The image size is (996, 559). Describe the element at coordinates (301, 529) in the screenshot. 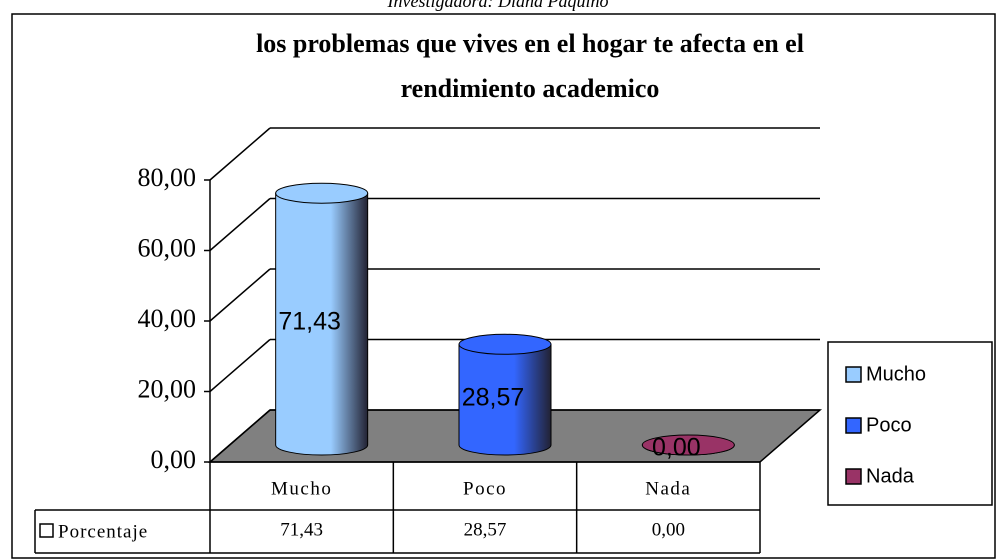

I see `table-value: 71,43` at that location.